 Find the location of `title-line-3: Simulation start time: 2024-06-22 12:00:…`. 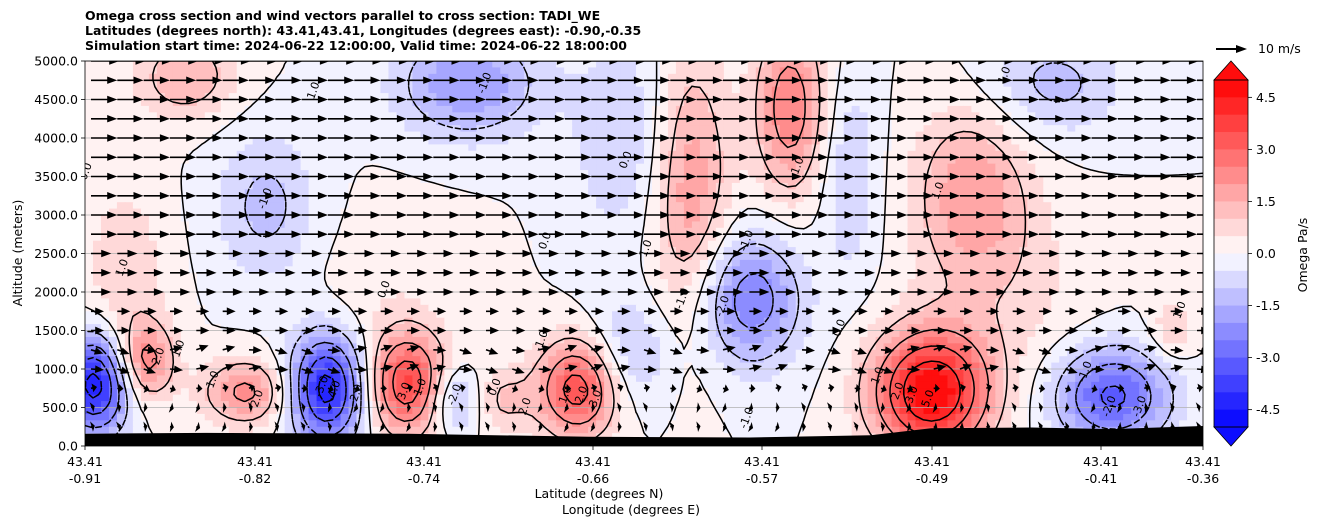

title-line-3: Simulation start time: 2024-06-22 12:00:… is located at coordinates (356, 45).